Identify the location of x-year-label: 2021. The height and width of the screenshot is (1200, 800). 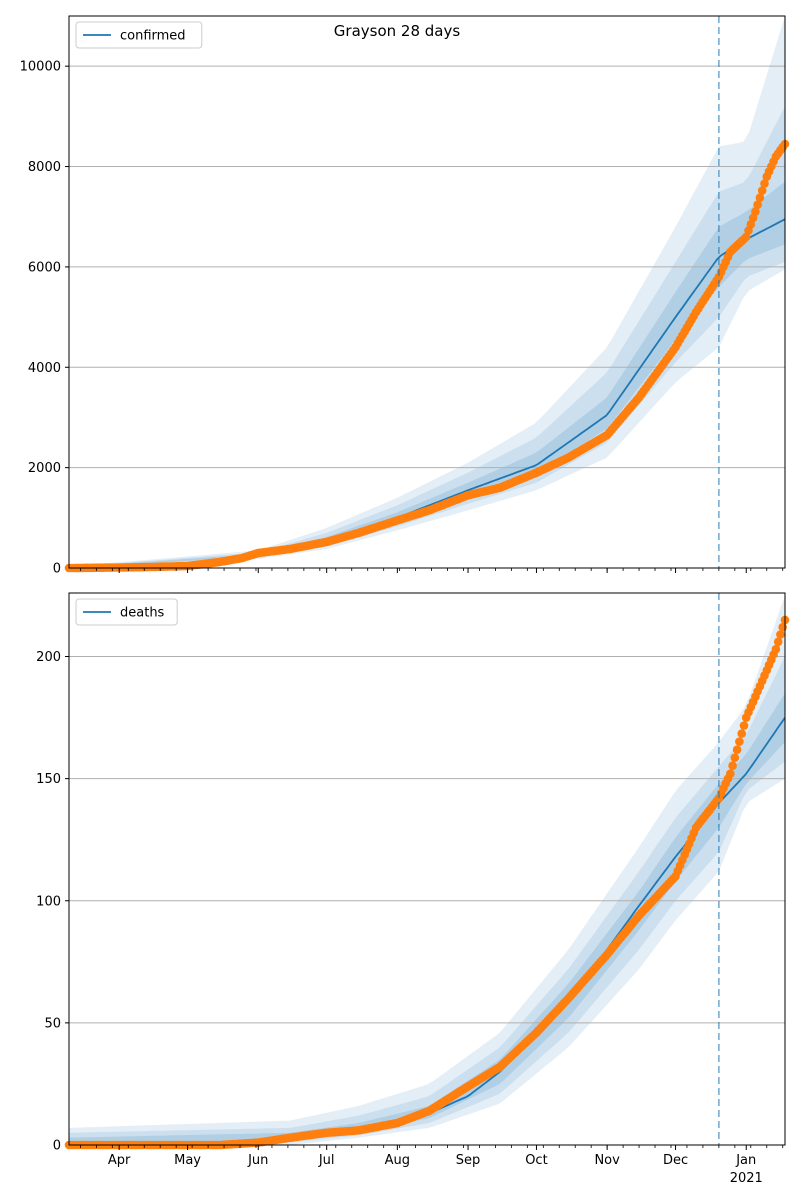
(746, 1178).